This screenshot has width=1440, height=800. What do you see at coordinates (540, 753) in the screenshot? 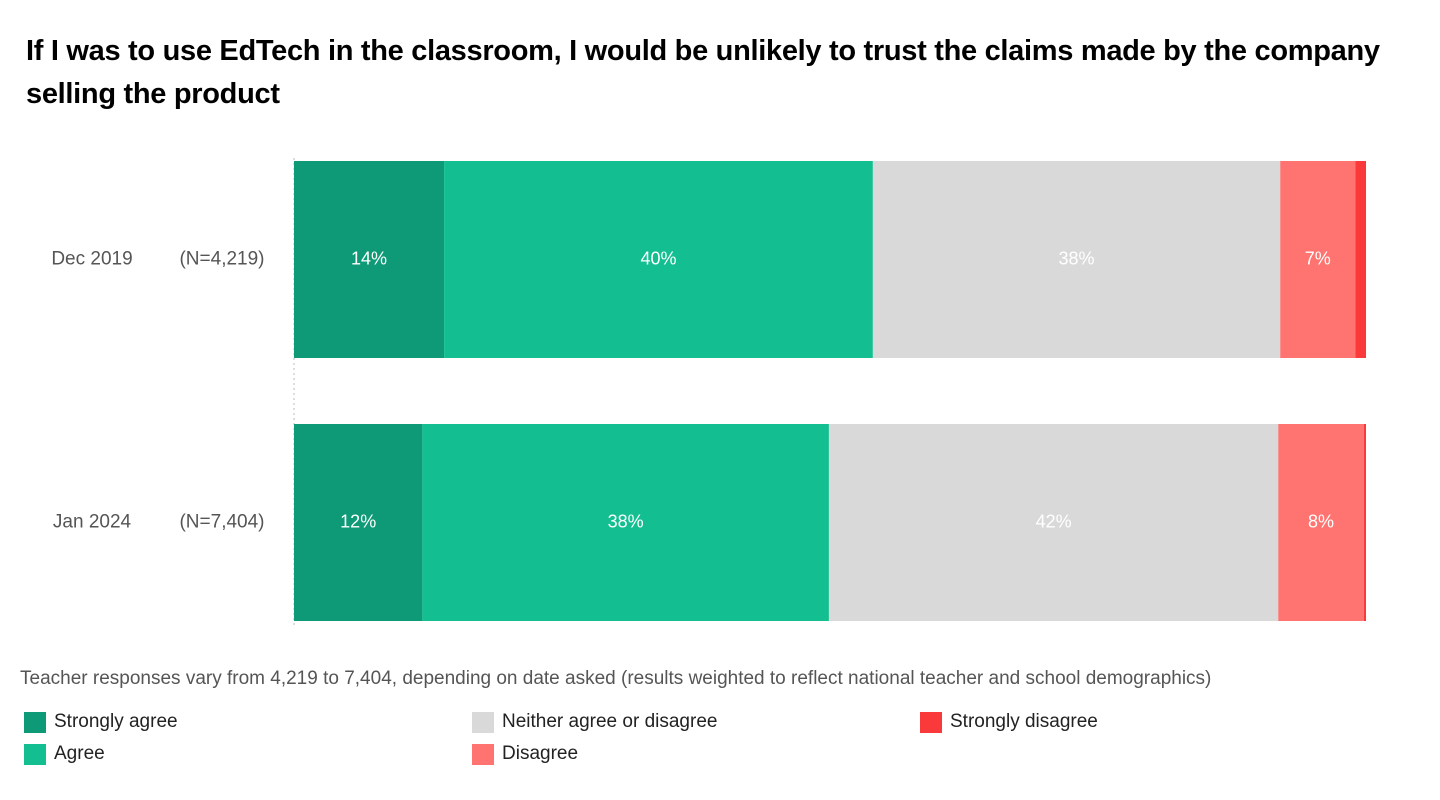
I see `legend-label: Disagree` at bounding box center [540, 753].